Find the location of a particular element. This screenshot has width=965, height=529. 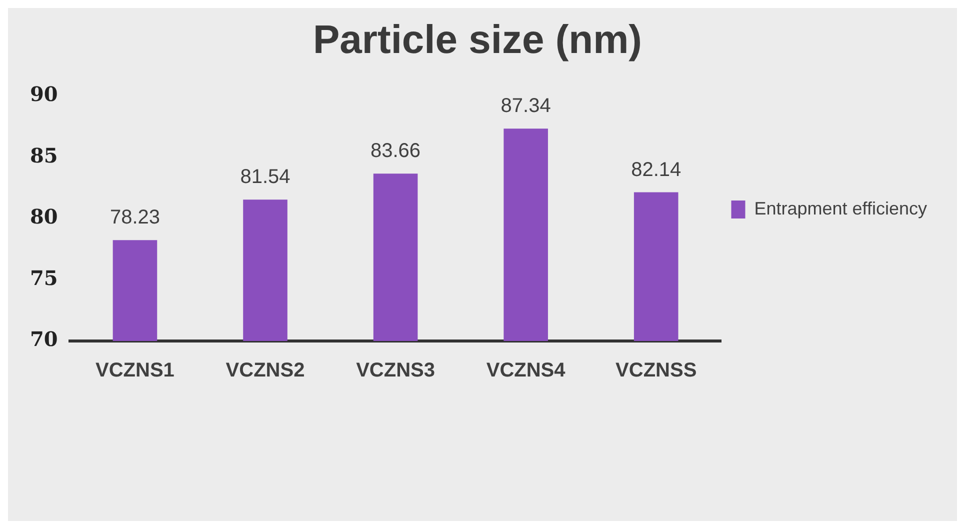

y-tick-label: 80 is located at coordinates (44, 216).